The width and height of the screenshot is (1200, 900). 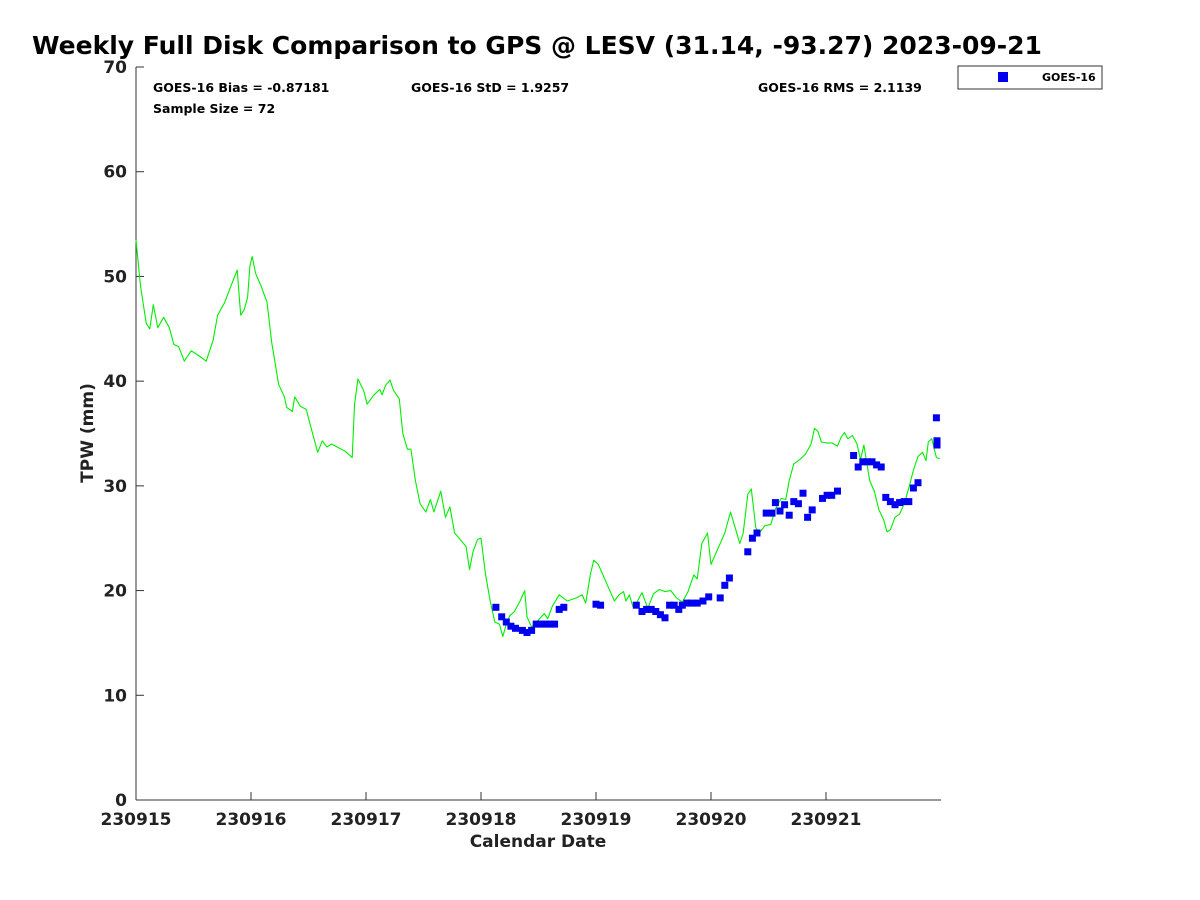 What do you see at coordinates (596, 820) in the screenshot?
I see `x-tick-label: 230919` at bounding box center [596, 820].